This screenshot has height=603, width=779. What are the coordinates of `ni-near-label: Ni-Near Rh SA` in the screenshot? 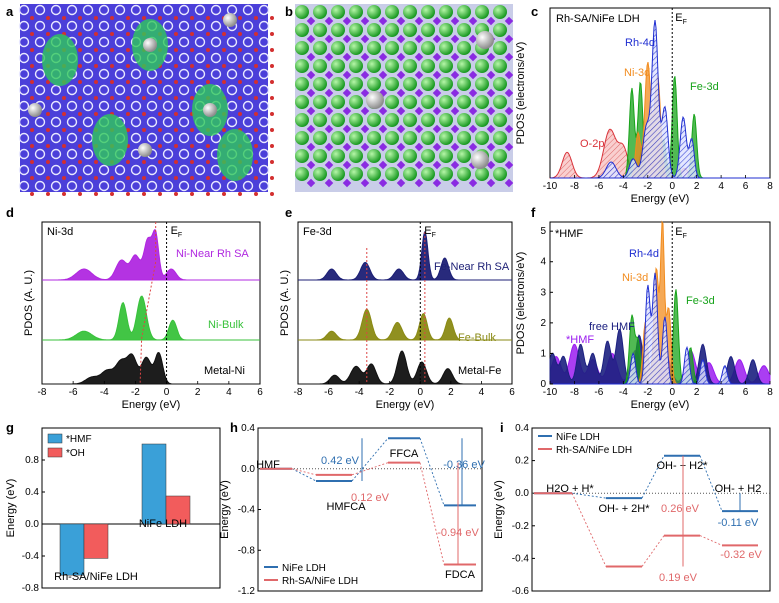 It's located at (212, 254).